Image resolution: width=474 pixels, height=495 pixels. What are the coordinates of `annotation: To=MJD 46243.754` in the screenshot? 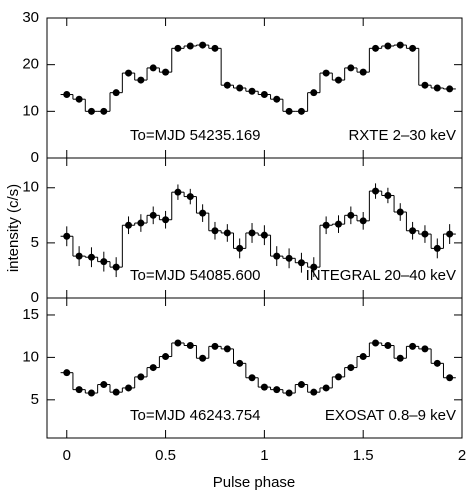 It's located at (195, 415).